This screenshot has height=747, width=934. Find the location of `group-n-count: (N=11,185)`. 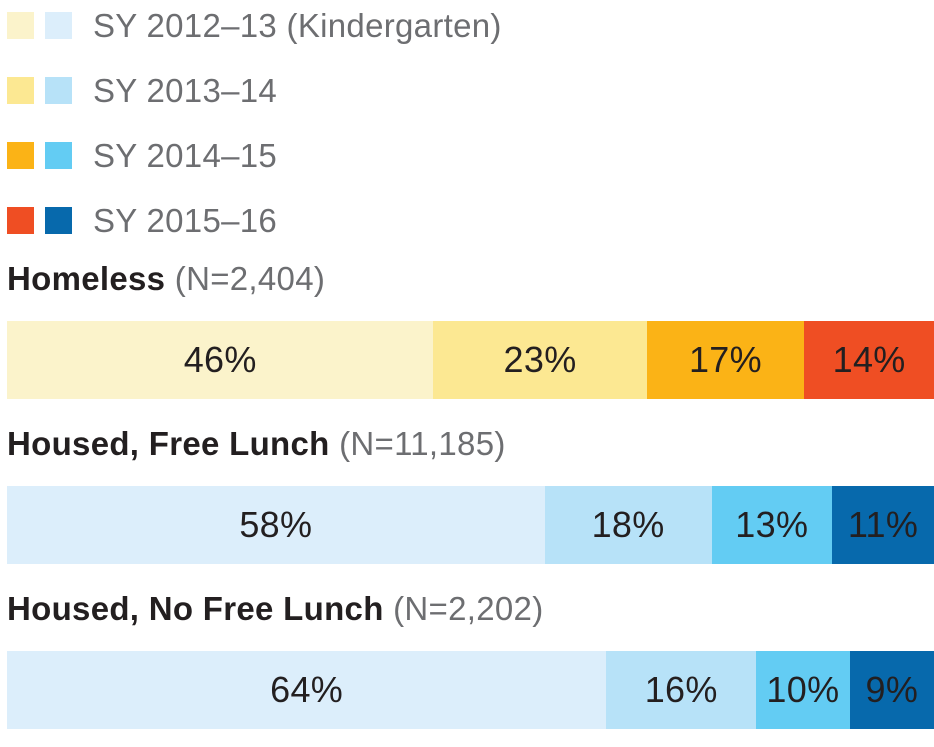

group-n-count: (N=11,185) is located at coordinates (422, 443).